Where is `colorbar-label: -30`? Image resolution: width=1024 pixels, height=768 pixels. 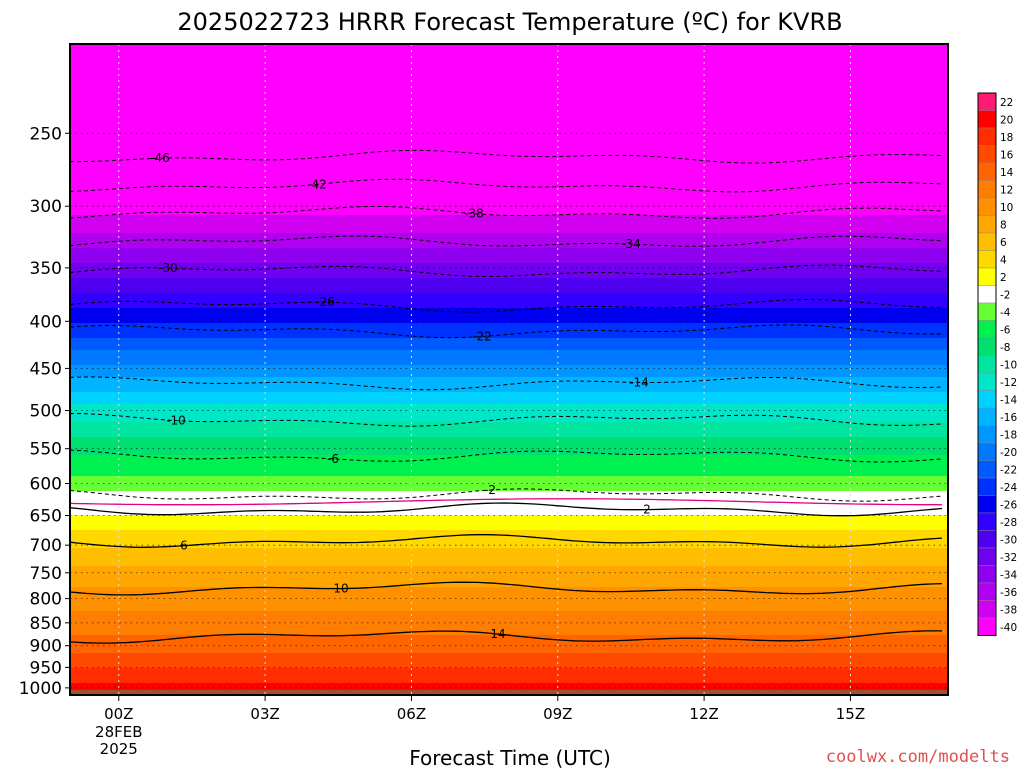
colorbar-label: -30 is located at coordinates (1008, 540).